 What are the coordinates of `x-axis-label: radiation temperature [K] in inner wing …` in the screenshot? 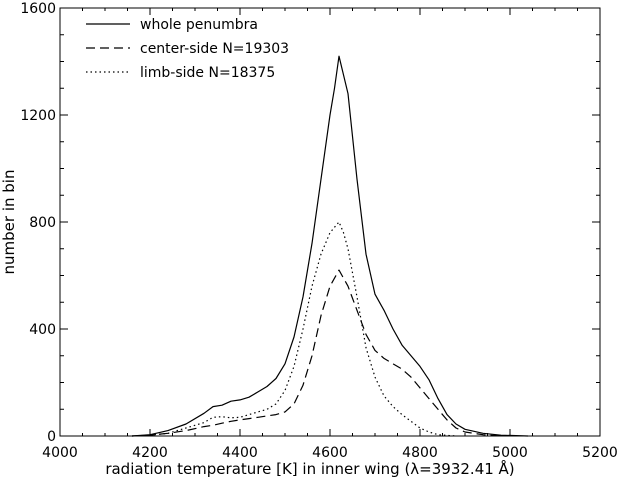 It's located at (309, 468).